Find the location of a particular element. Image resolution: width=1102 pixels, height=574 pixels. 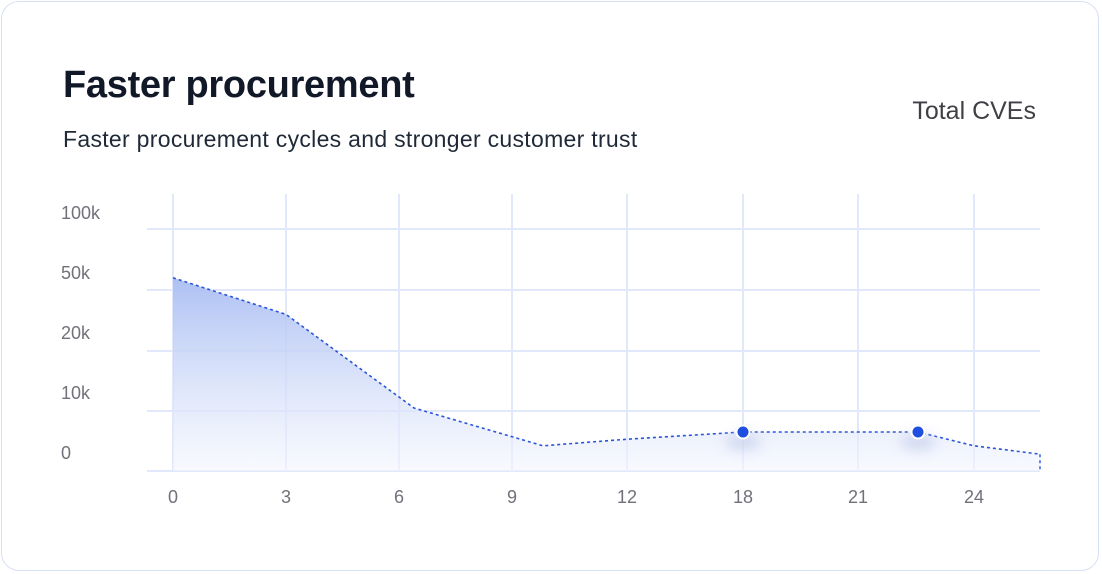

x-tick-label: 0 is located at coordinates (173, 497).